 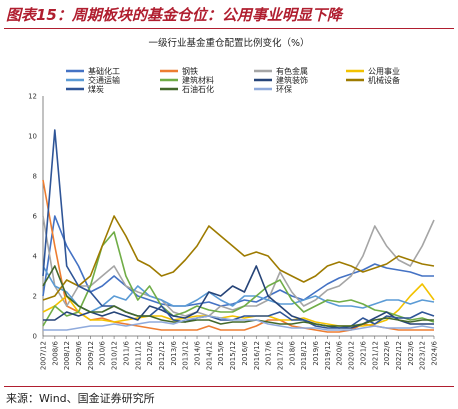 What do you see at coordinates (328, 355) in the screenshot?
I see `x-tick-label: 2019/12` at bounding box center [328, 355].